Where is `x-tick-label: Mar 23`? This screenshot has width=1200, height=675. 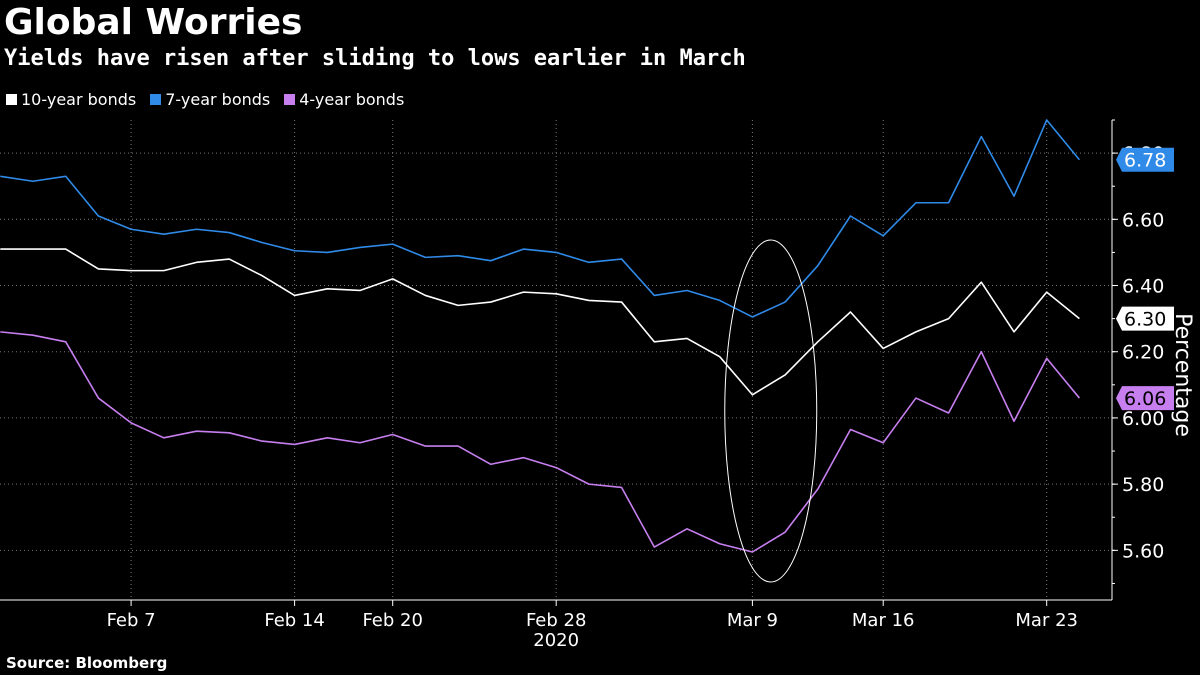
x-tick-label: Mar 23 is located at coordinates (1046, 620).